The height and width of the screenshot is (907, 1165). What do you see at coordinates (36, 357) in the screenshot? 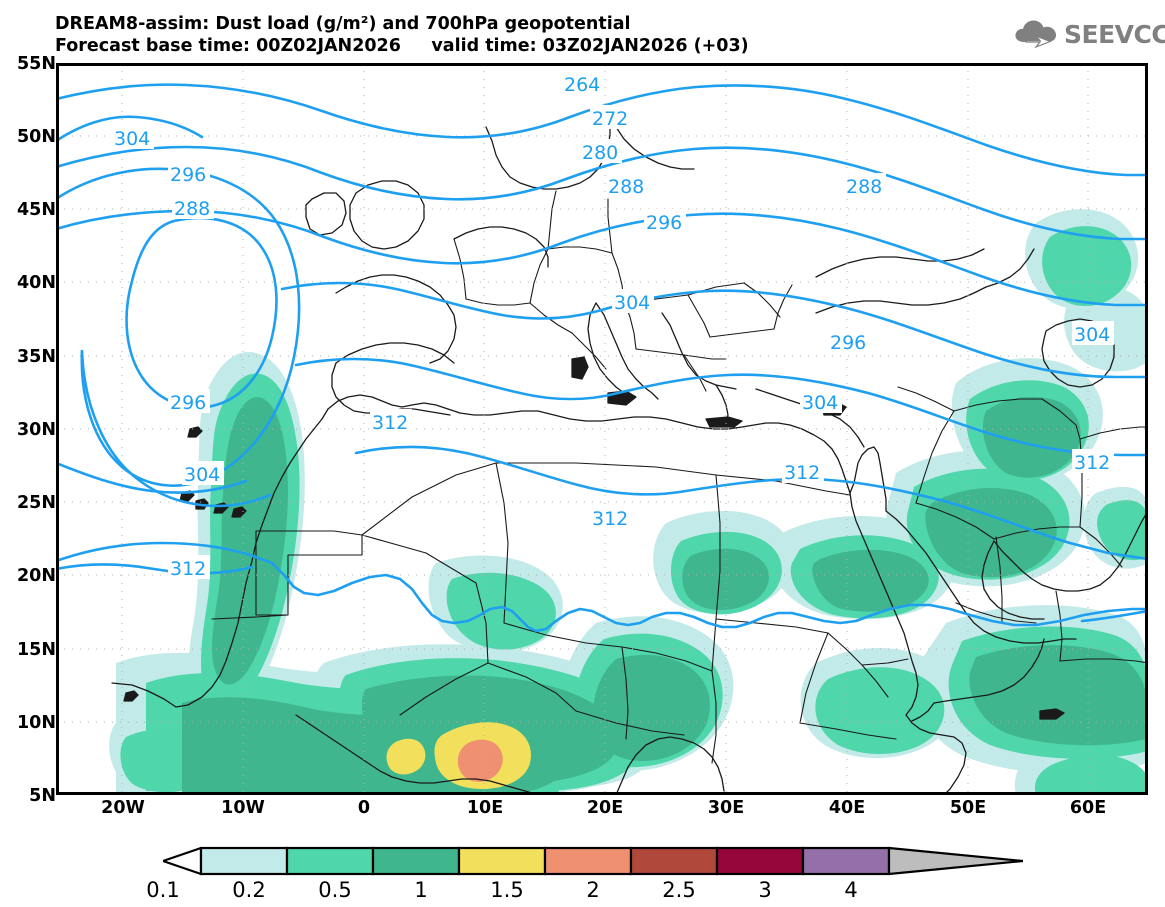
I see `y-axis-tick: 35N` at bounding box center [36, 357].